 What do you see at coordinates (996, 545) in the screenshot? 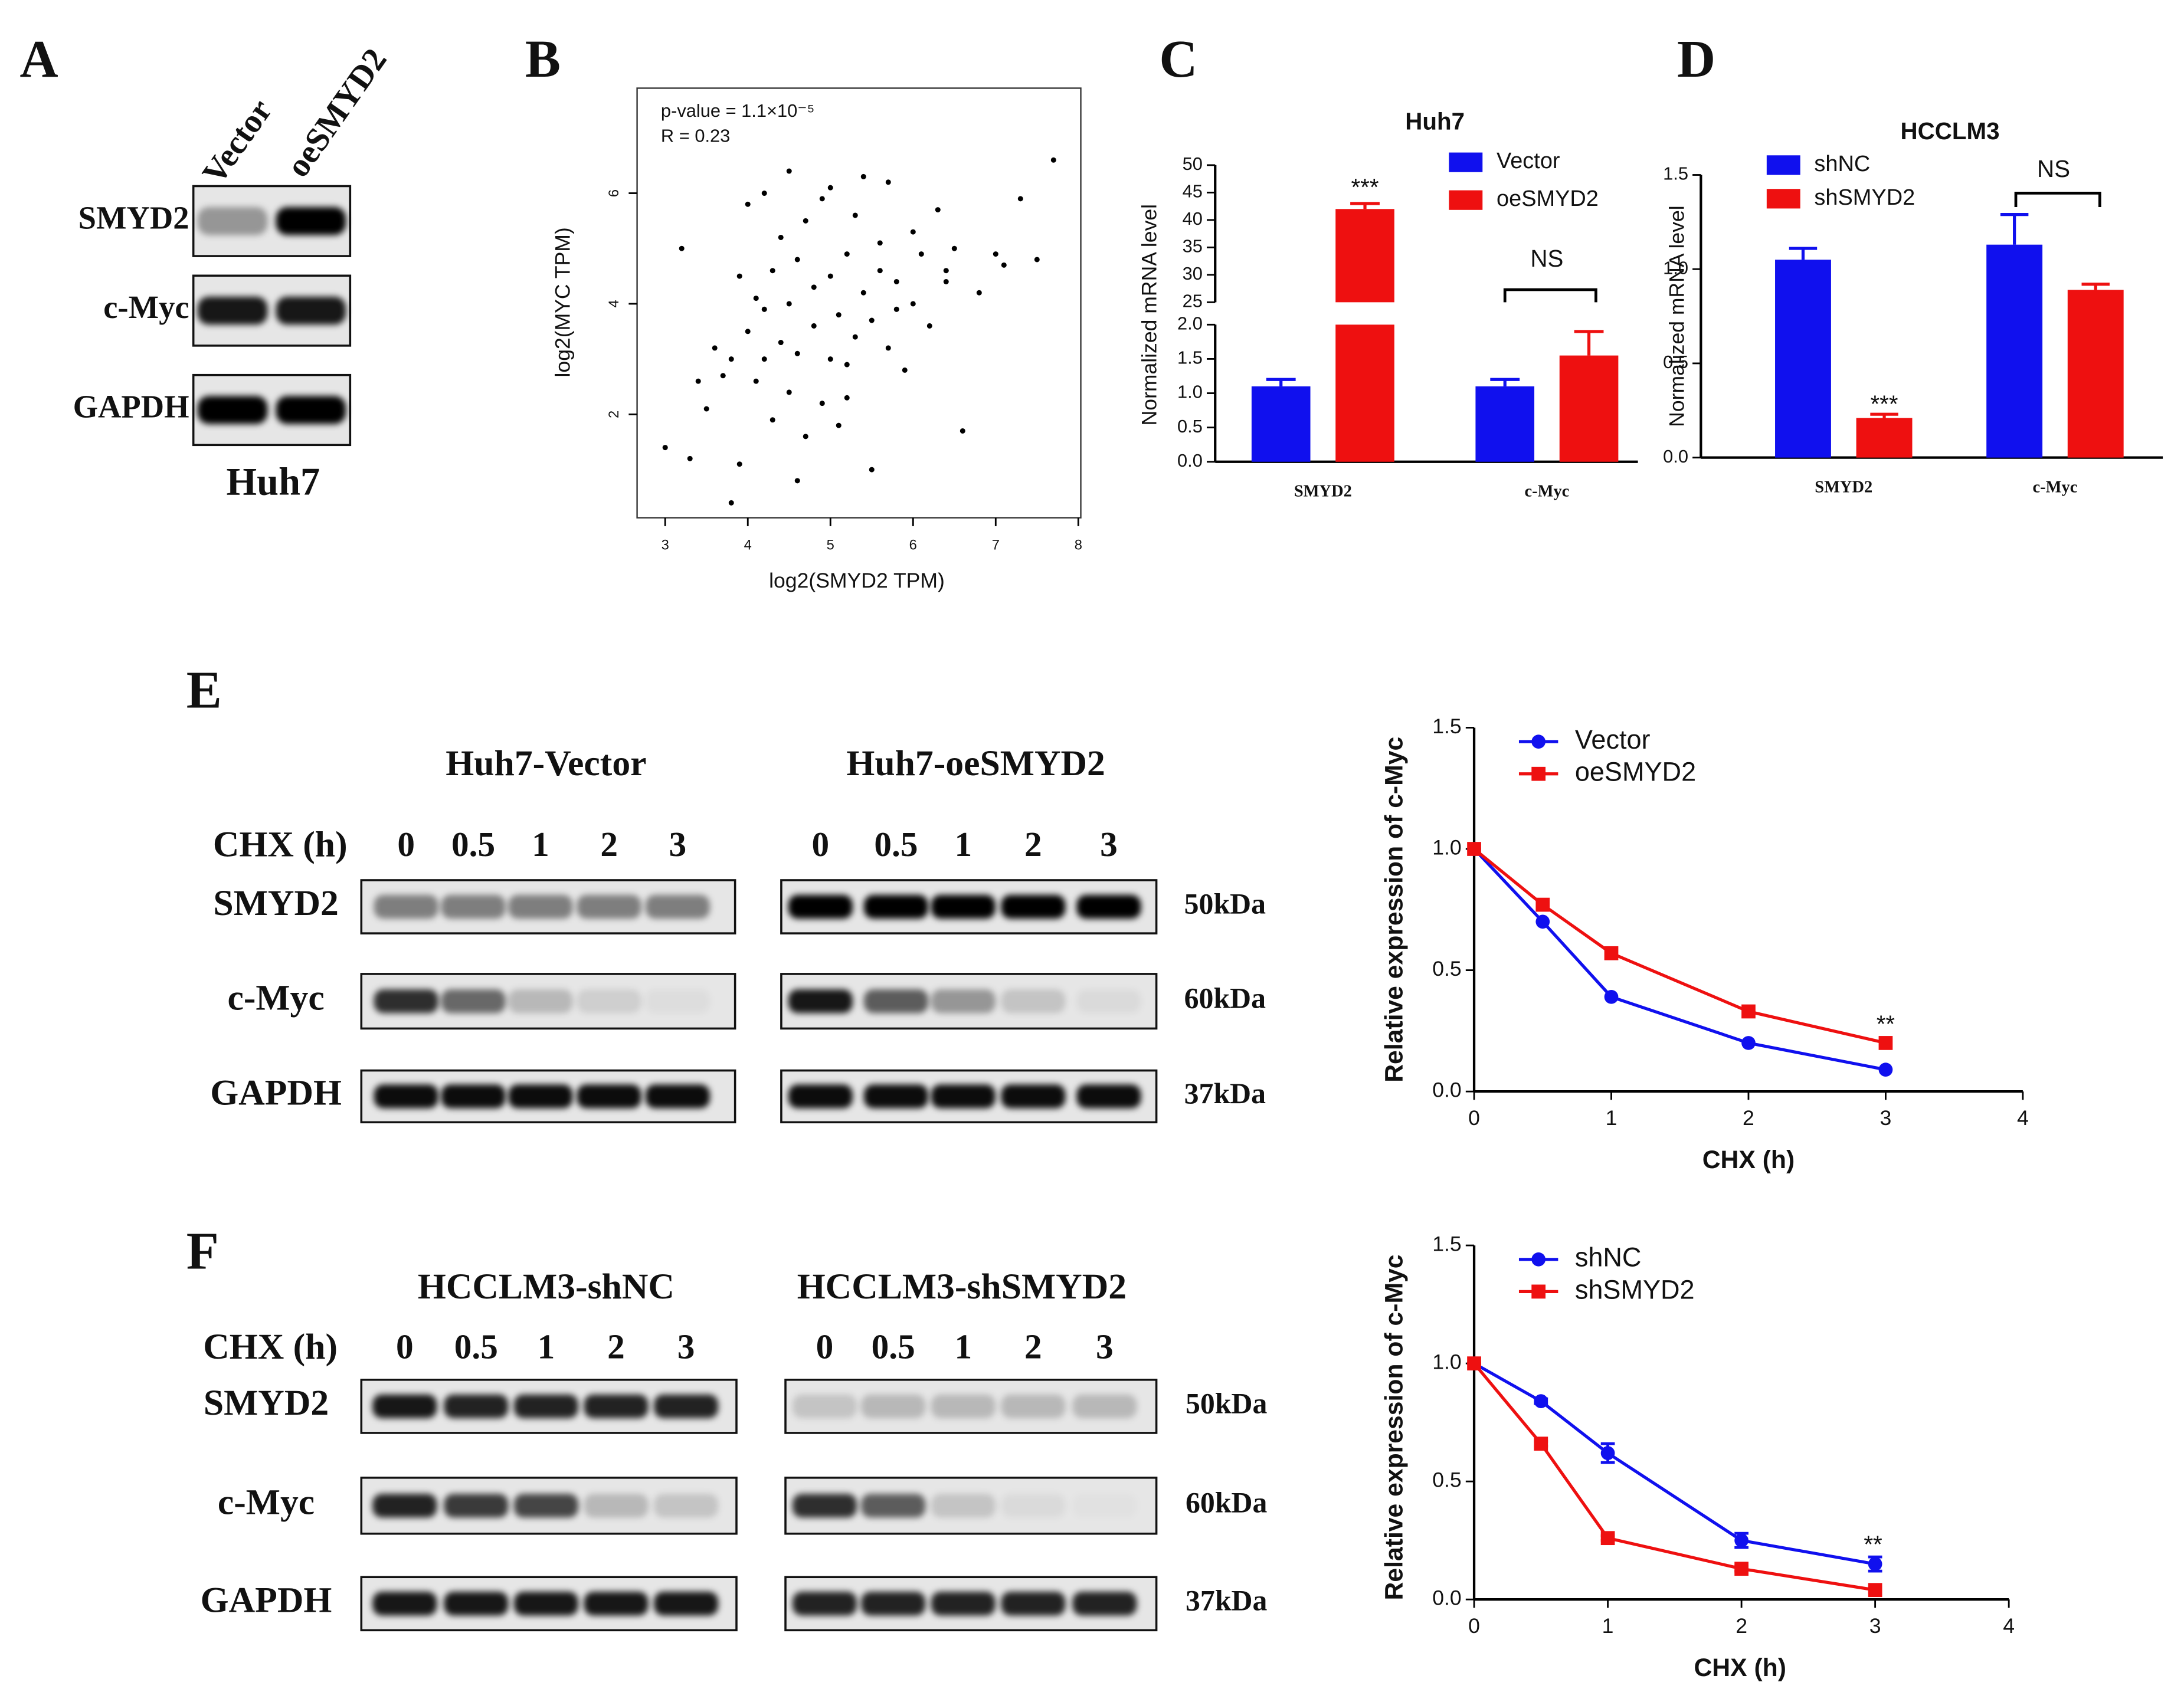
I see `x-tick-label: 7` at bounding box center [996, 545].